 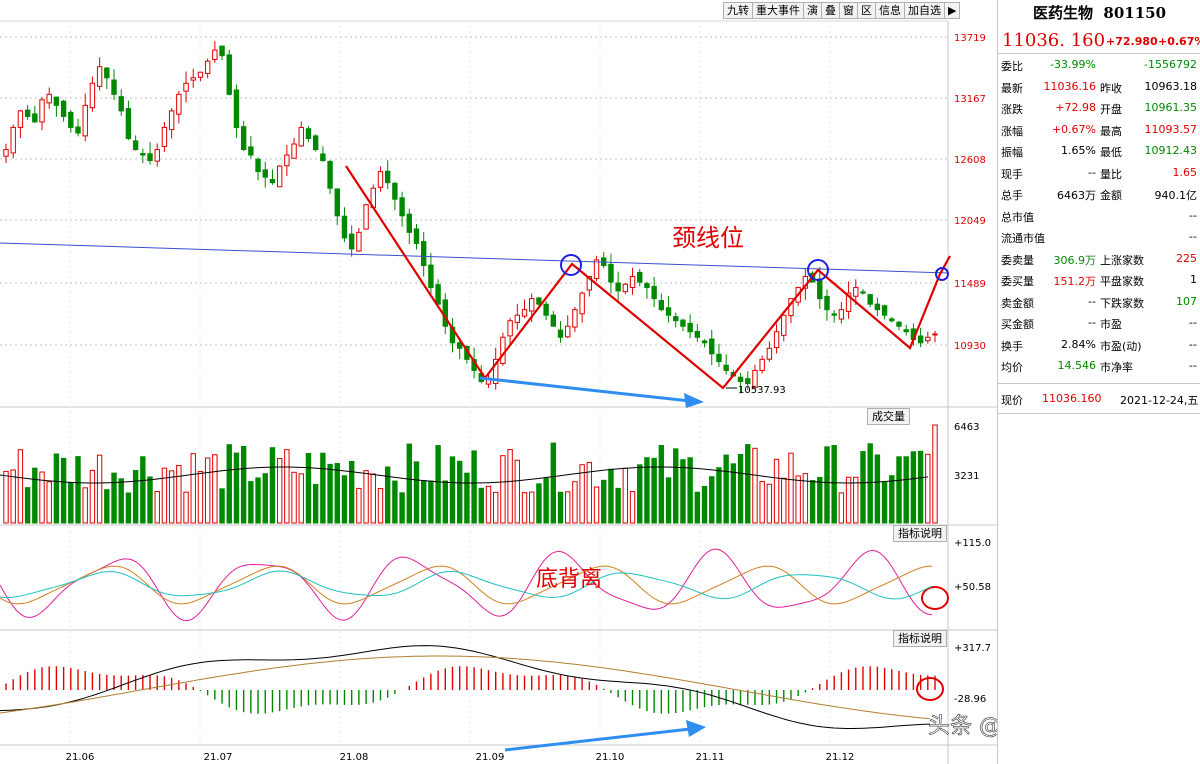 What do you see at coordinates (812, 10) in the screenshot?
I see `toolbar-demo-button: 演` at bounding box center [812, 10].